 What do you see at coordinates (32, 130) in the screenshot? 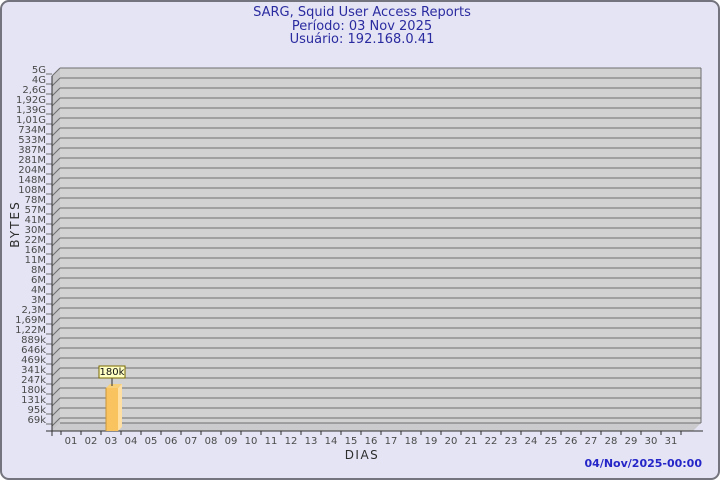
I see `y-tick-label: 734M` at bounding box center [32, 130].